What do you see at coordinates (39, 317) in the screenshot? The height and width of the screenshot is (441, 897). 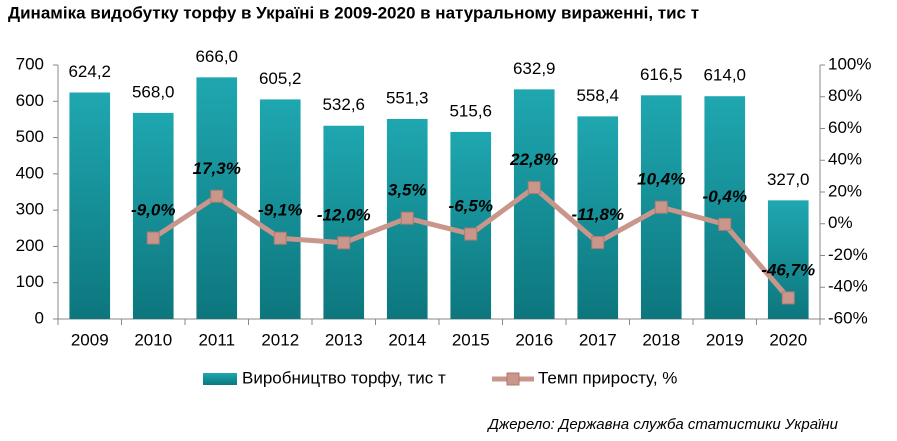 I see `y-tick-label: 0` at bounding box center [39, 317].